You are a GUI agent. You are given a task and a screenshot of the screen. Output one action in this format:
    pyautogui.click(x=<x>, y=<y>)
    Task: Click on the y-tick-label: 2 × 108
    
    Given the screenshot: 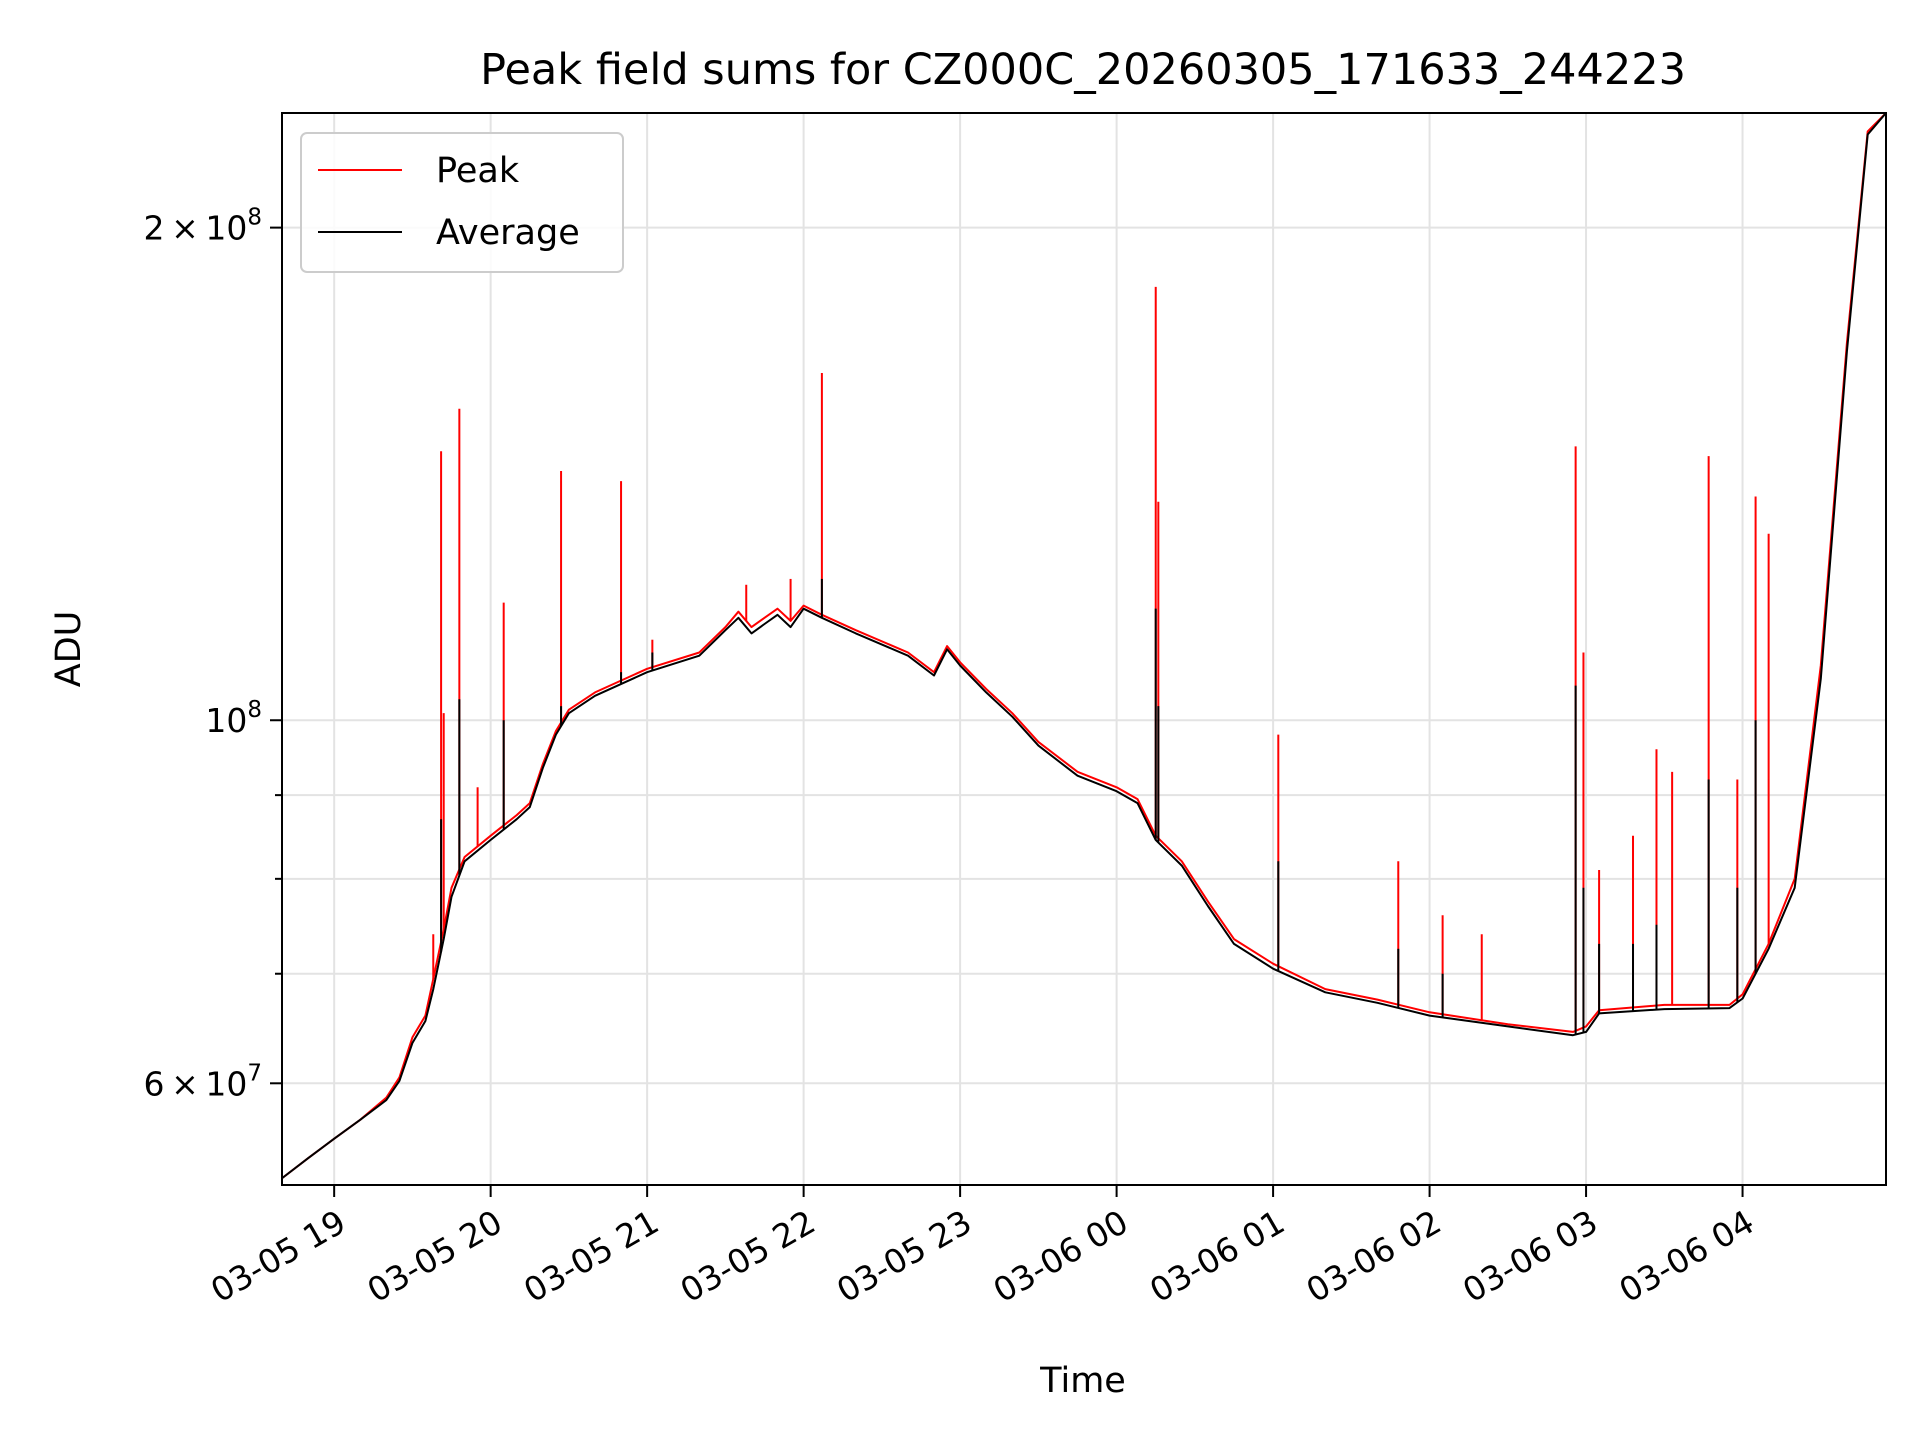 What is the action you would take?
    pyautogui.click(x=203, y=226)
    